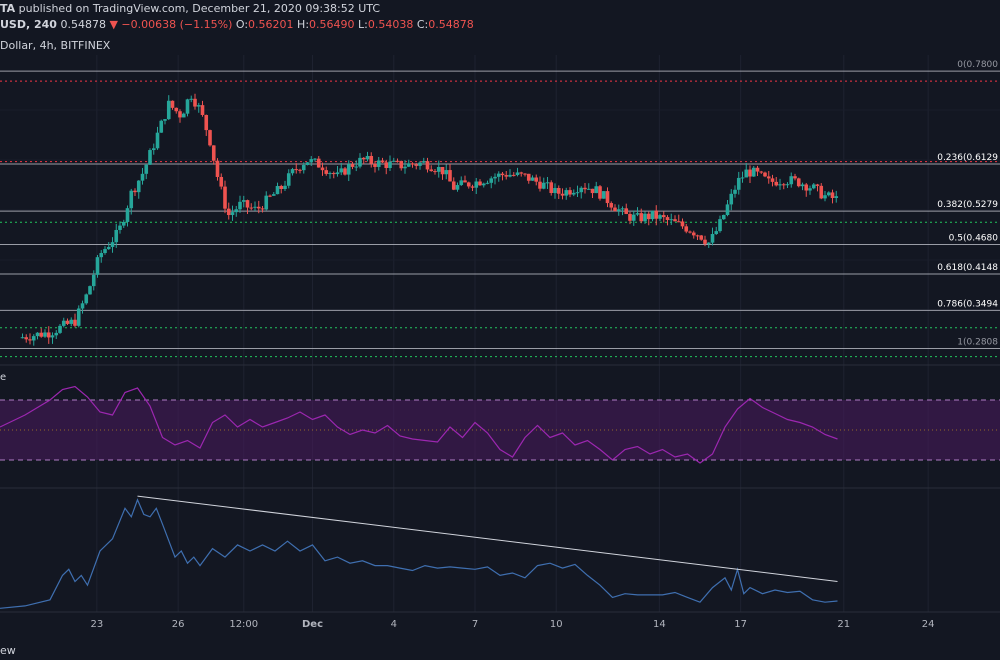 This screenshot has width=1000, height=660. I want to click on close-label: C:, so click(422, 24).